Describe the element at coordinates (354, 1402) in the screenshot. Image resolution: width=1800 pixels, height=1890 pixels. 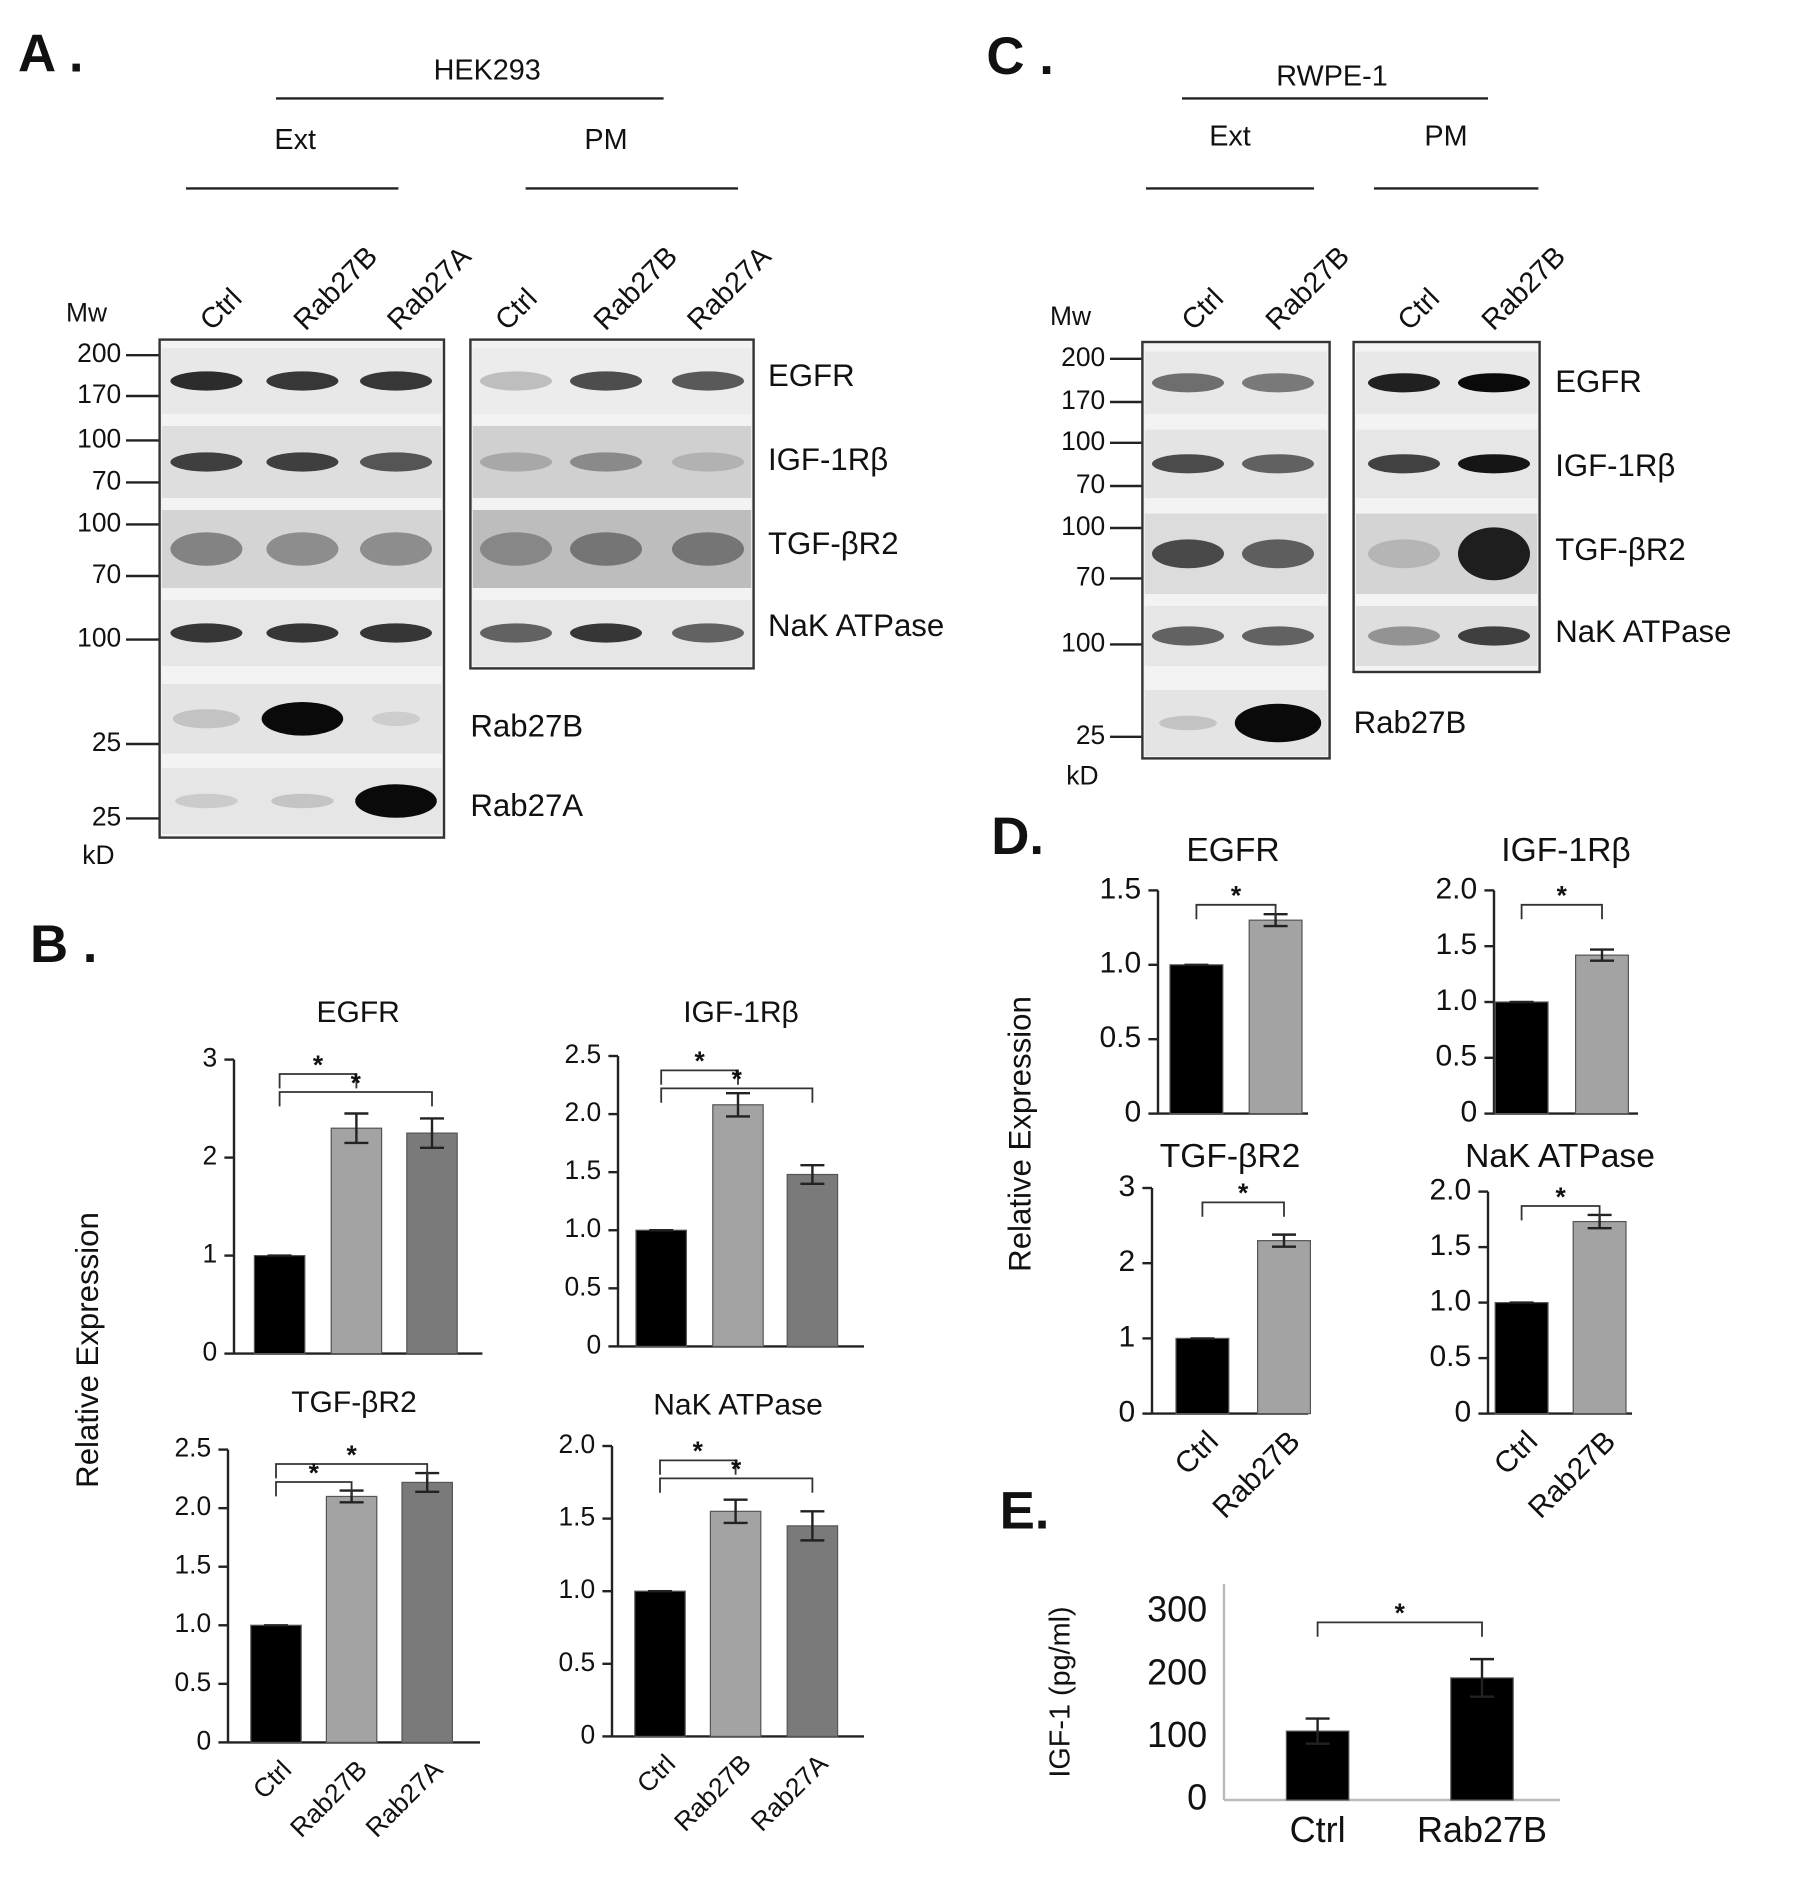
I see `chart-title: TGF-βR2` at that location.